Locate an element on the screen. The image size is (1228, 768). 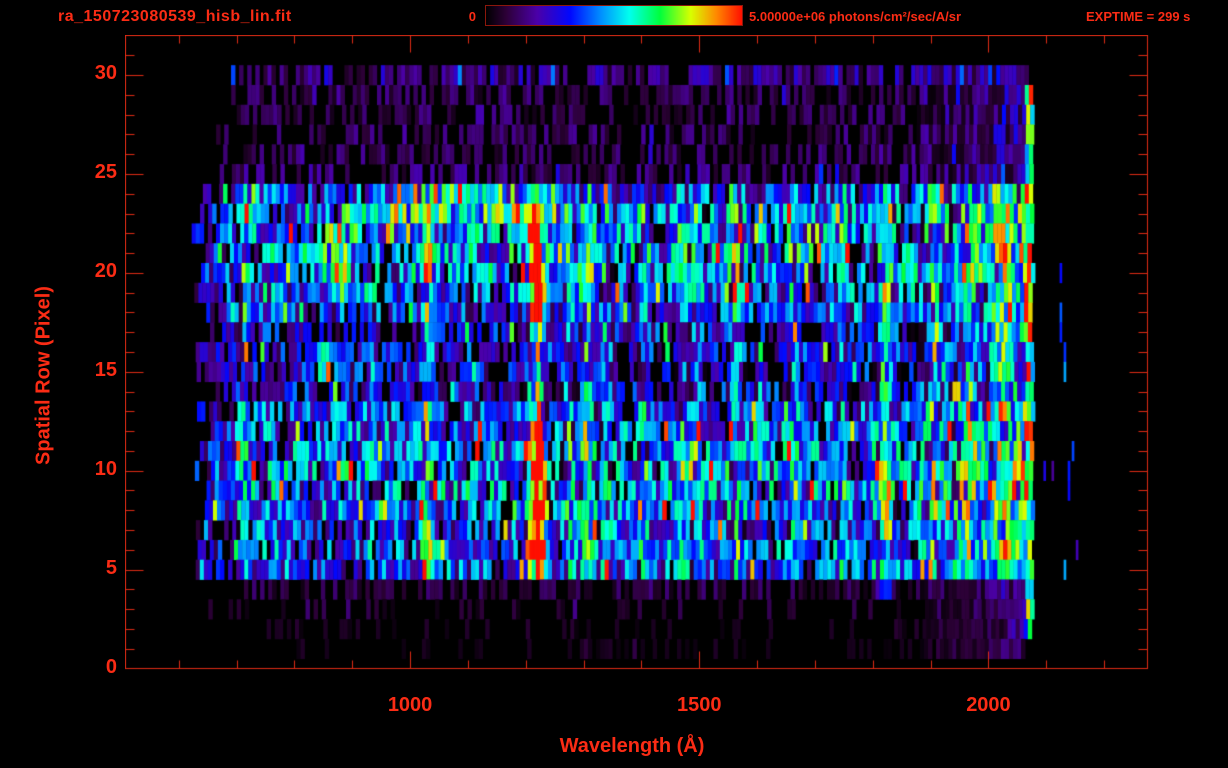
exptime-label: EXPTIME = 299 s is located at coordinates (1138, 16).